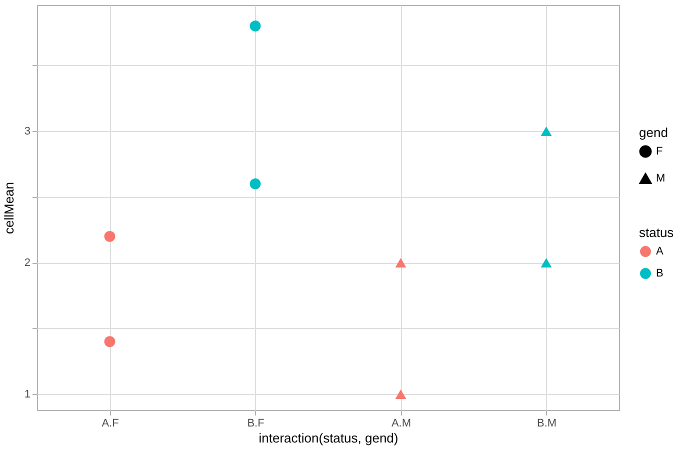 The height and width of the screenshot is (457, 696). Describe the element at coordinates (653, 132) in the screenshot. I see `text: gend` at that location.